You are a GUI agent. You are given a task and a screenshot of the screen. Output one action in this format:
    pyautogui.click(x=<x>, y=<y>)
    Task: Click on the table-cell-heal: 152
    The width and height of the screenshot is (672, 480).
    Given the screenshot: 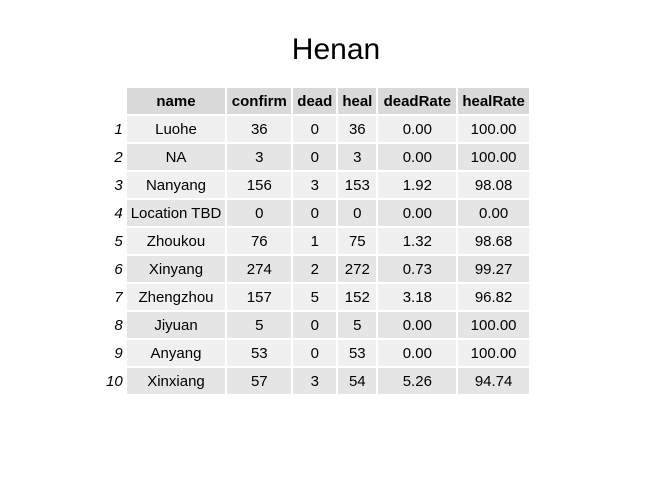 What is the action you would take?
    pyautogui.click(x=357, y=297)
    